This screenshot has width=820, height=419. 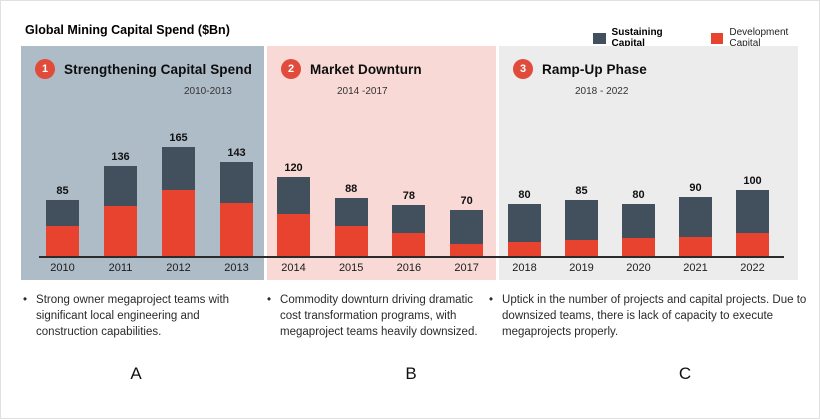 What do you see at coordinates (523, 69) in the screenshot?
I see `phase-number-badge: 3` at bounding box center [523, 69].